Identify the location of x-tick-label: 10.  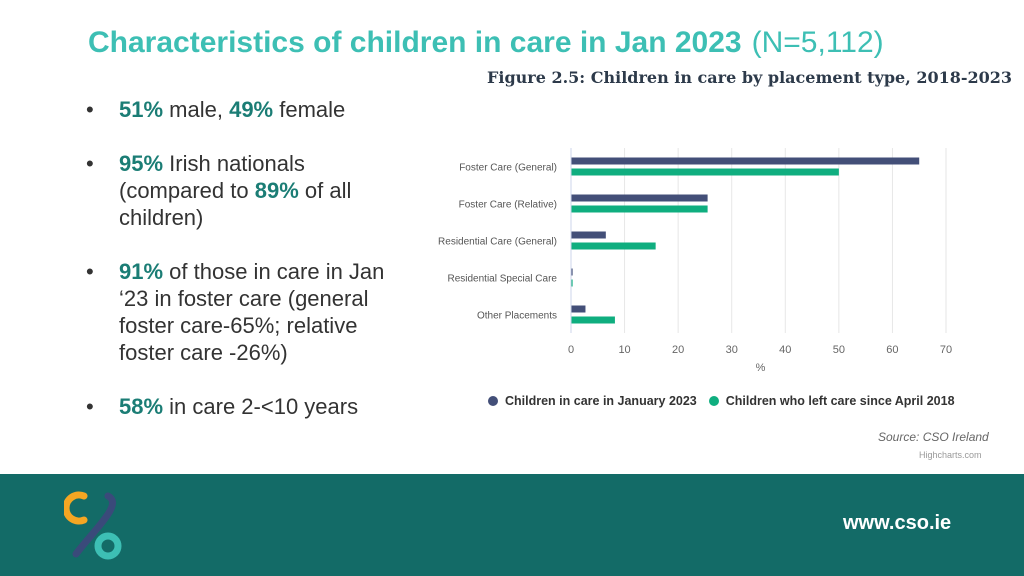
(624, 350).